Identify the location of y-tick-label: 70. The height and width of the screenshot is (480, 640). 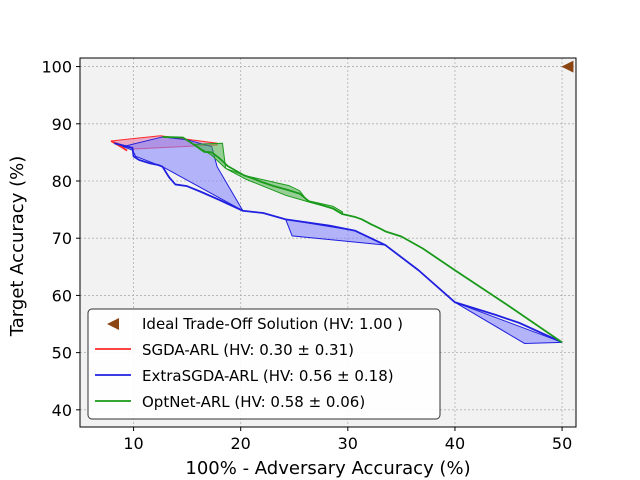
(62, 238).